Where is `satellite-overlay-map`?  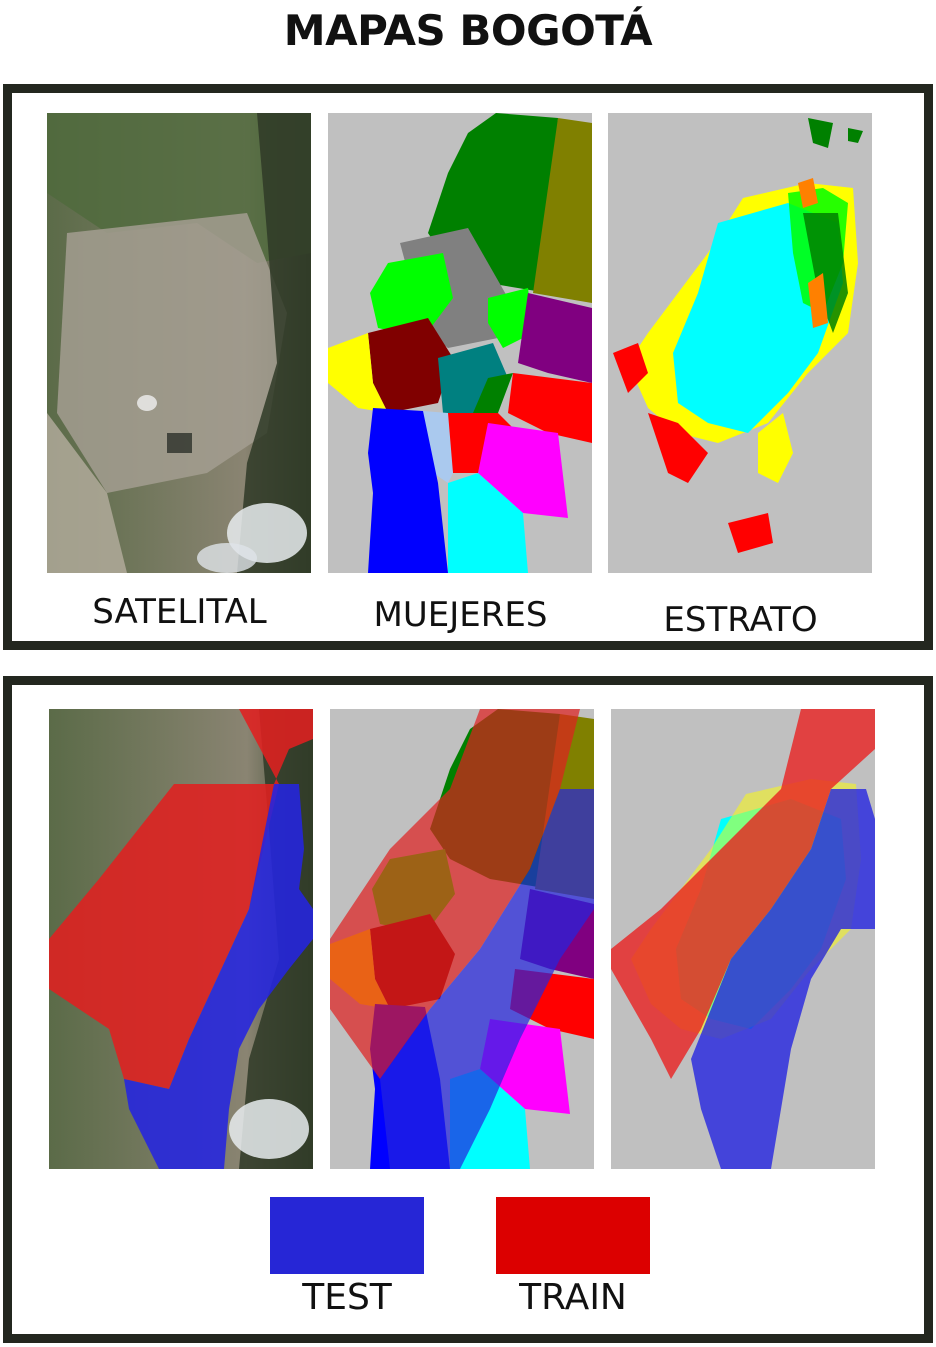 satellite-overlay-map is located at coordinates (181, 939).